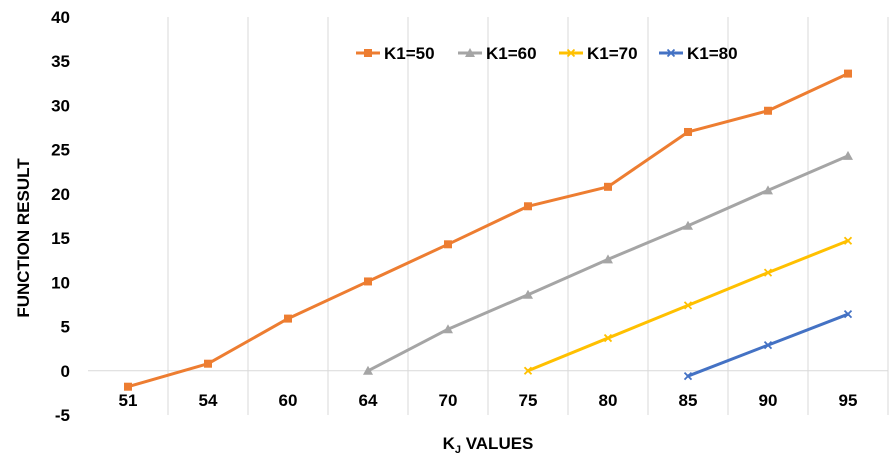 The width and height of the screenshot is (891, 460). I want to click on legend-item: K1=60, so click(497, 53).